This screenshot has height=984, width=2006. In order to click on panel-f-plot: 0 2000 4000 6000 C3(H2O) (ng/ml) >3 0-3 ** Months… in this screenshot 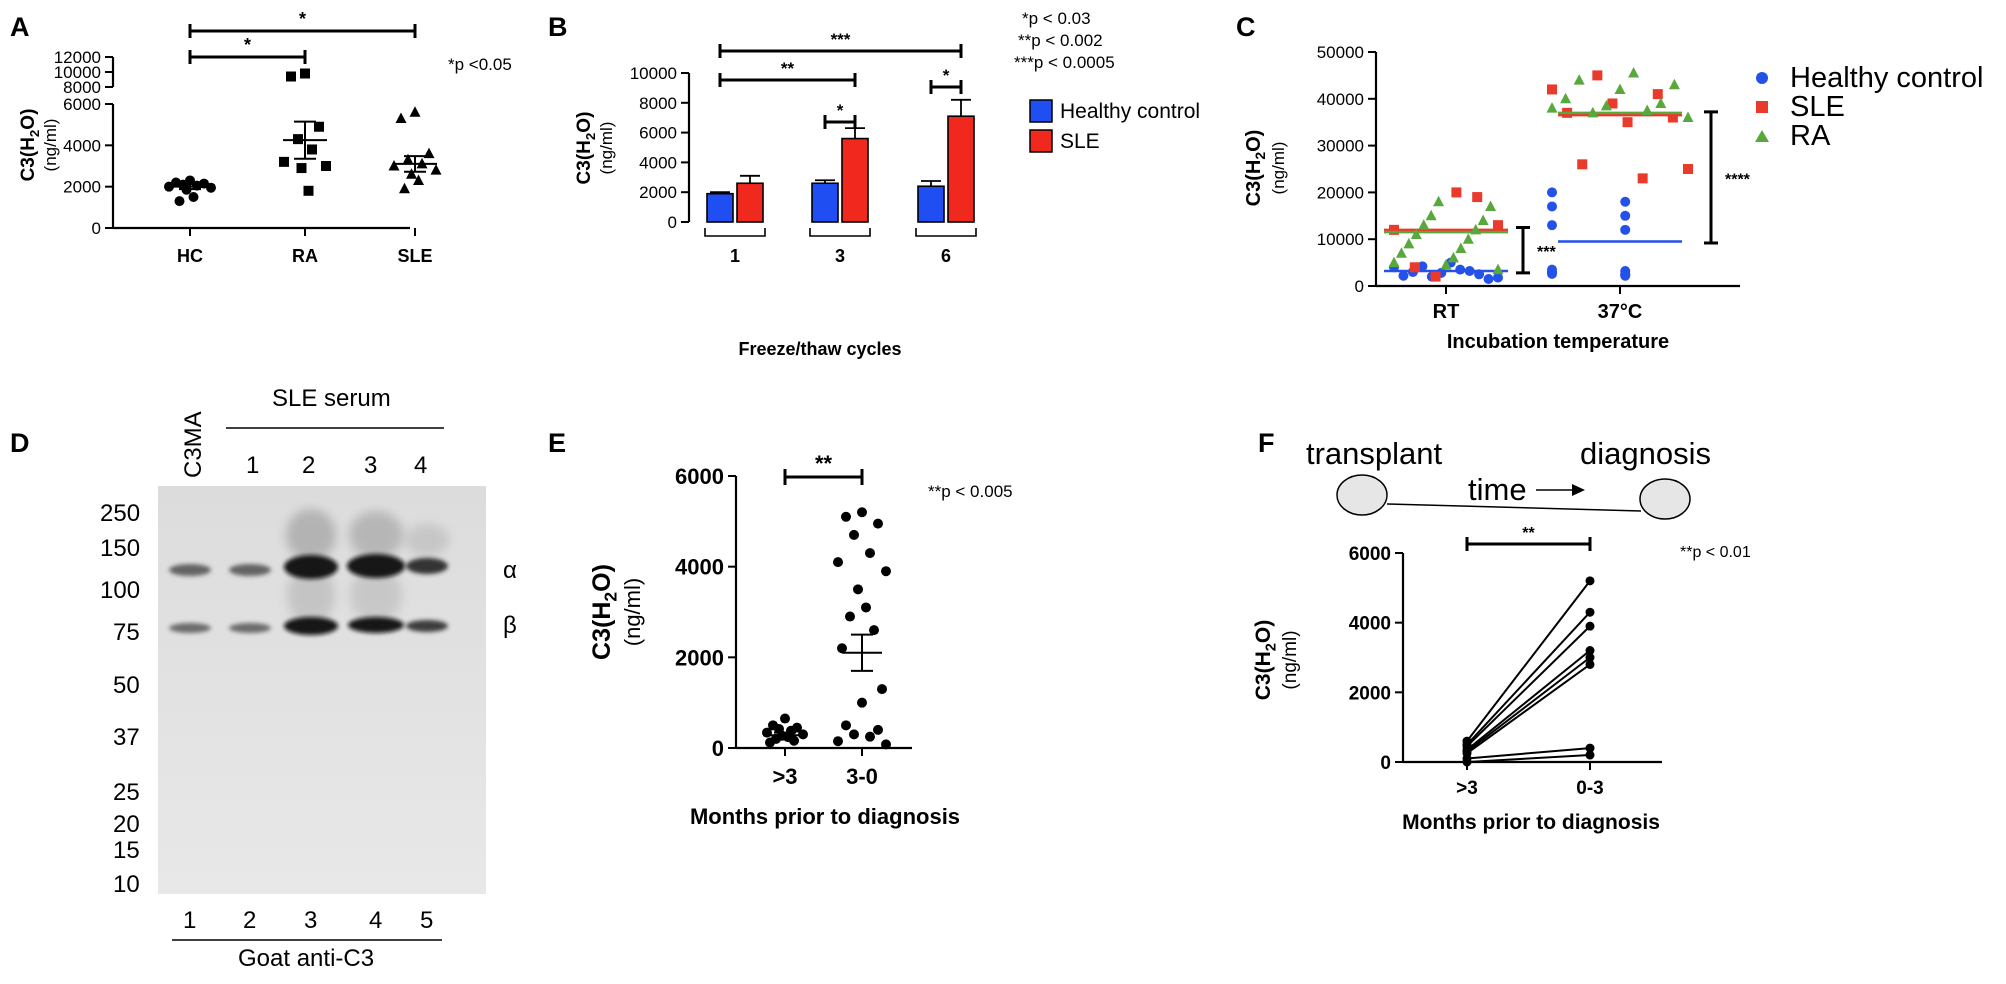, I will do `click(1457, 679)`.